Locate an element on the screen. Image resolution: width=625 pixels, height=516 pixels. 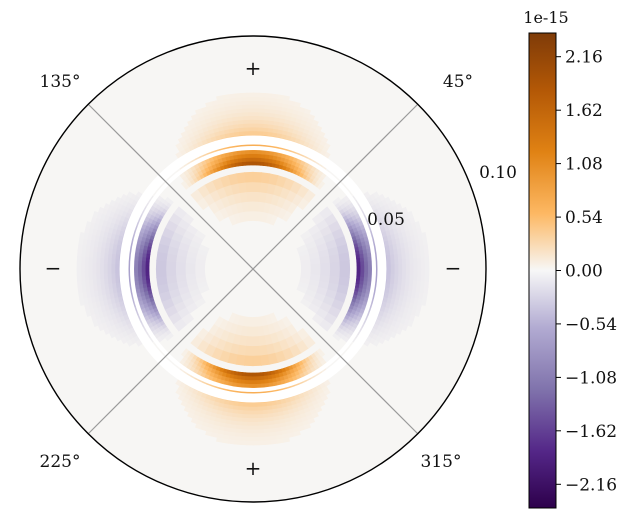
colorbar-offset-label: 1e-15 is located at coordinates (545, 17).